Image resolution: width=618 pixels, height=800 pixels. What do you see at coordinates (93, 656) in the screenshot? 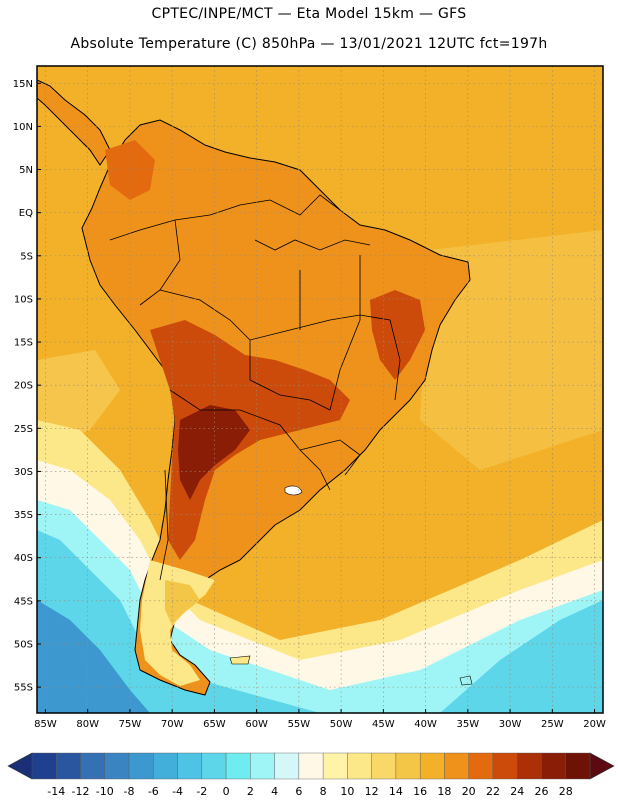
I see `coldest-band-southwest` at bounding box center [93, 656].